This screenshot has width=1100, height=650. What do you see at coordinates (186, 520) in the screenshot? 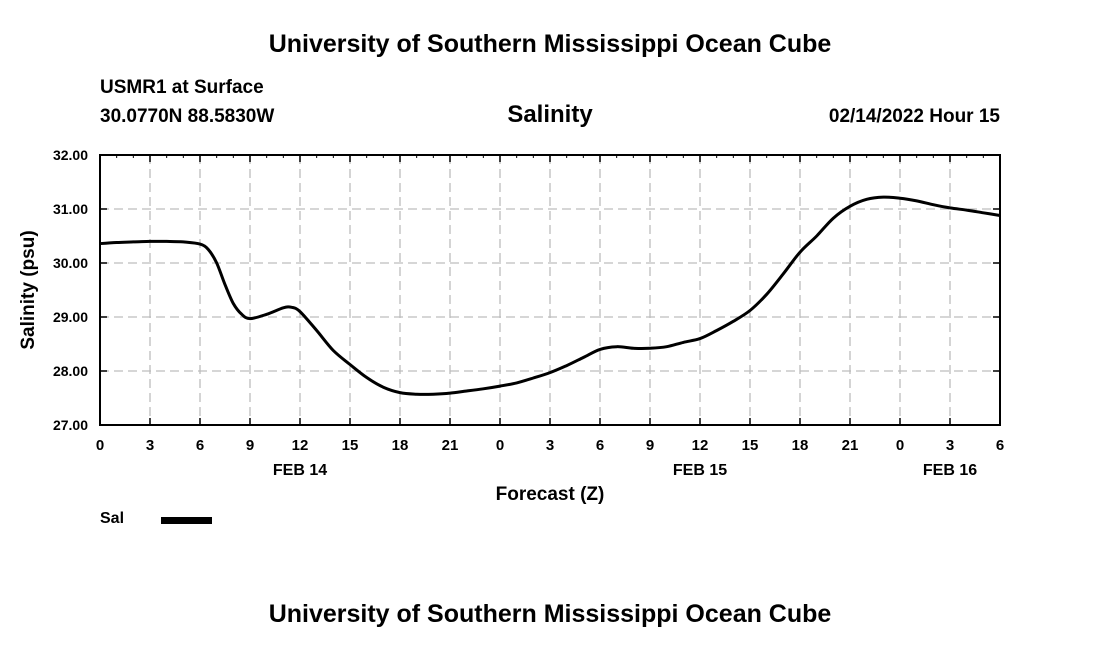
I see `legend-swatch` at bounding box center [186, 520].